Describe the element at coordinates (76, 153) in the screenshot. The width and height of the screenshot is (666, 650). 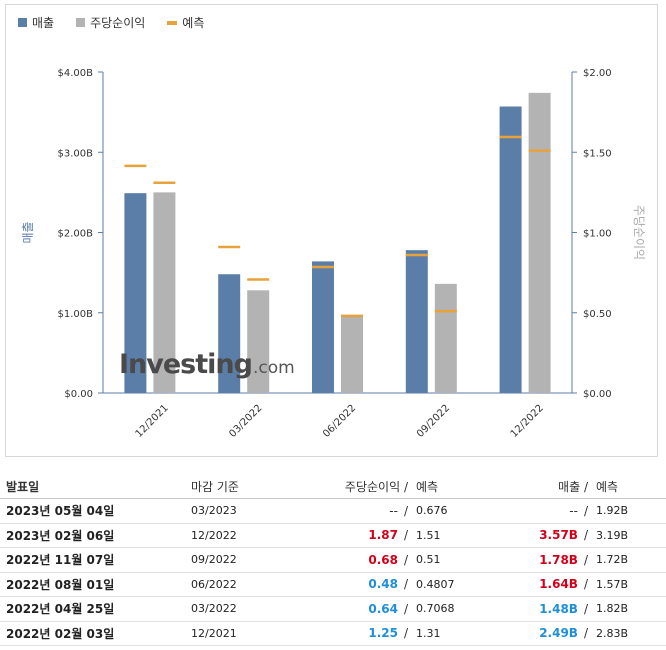
I see `left-tick-label: $3.00B` at that location.